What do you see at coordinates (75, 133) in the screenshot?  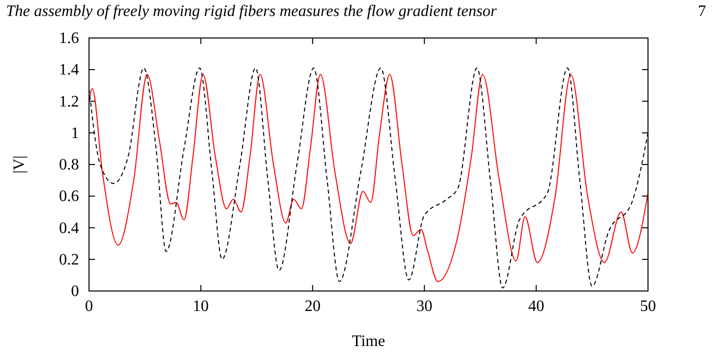 I see `y-tick-label: 1` at bounding box center [75, 133].